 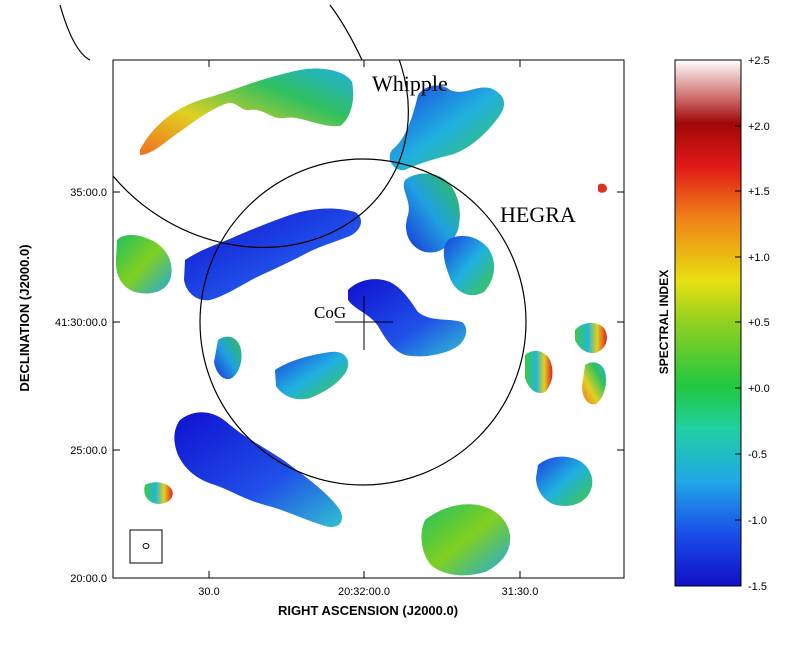 I want to click on hegra-label: HEGRA, so click(x=538, y=214).